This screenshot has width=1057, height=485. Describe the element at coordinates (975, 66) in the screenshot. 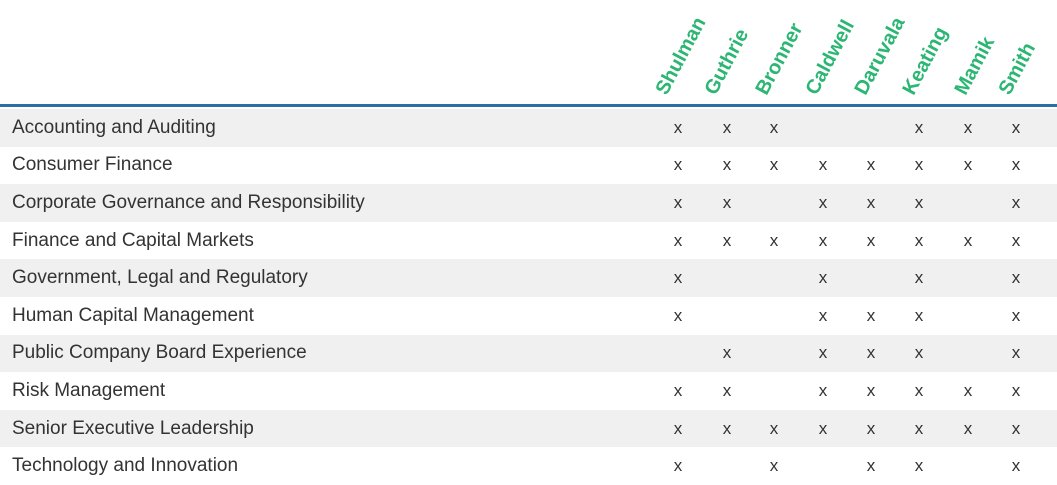

I see `column-header-mamik: Mamik` at that location.